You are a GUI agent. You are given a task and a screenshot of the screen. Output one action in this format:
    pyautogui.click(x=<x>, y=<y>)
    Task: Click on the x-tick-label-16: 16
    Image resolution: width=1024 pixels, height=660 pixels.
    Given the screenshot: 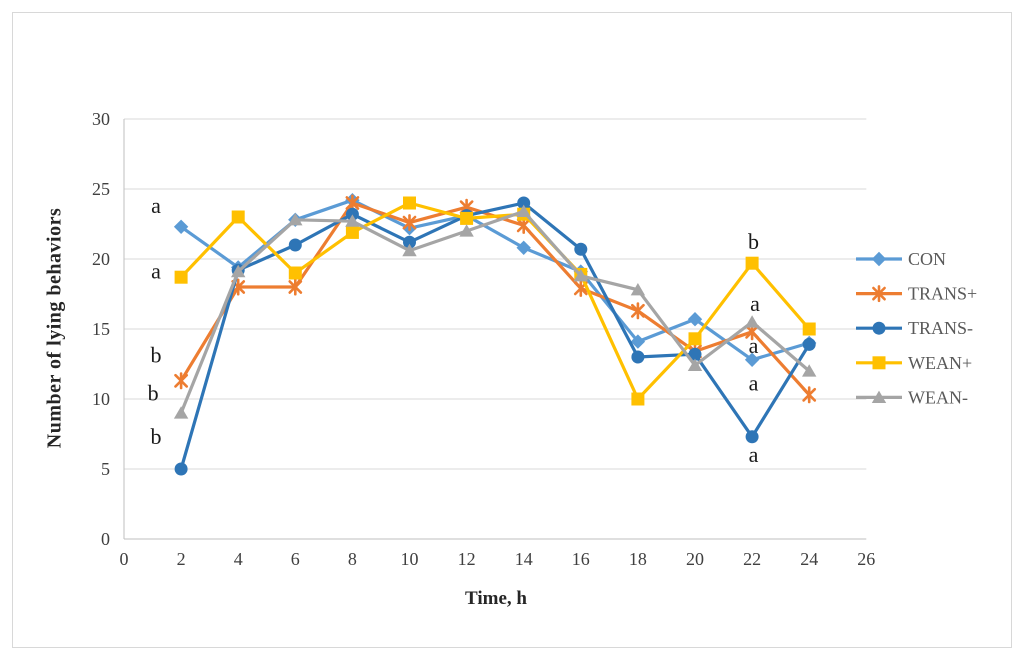 What is the action you would take?
    pyautogui.click(x=581, y=559)
    